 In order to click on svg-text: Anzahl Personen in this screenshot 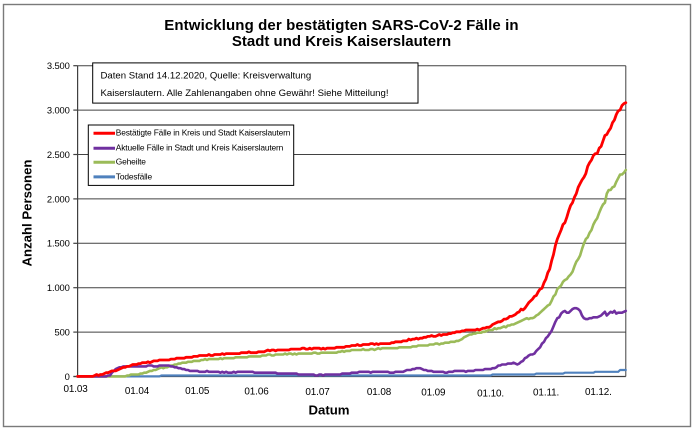, I will do `click(27, 213)`.